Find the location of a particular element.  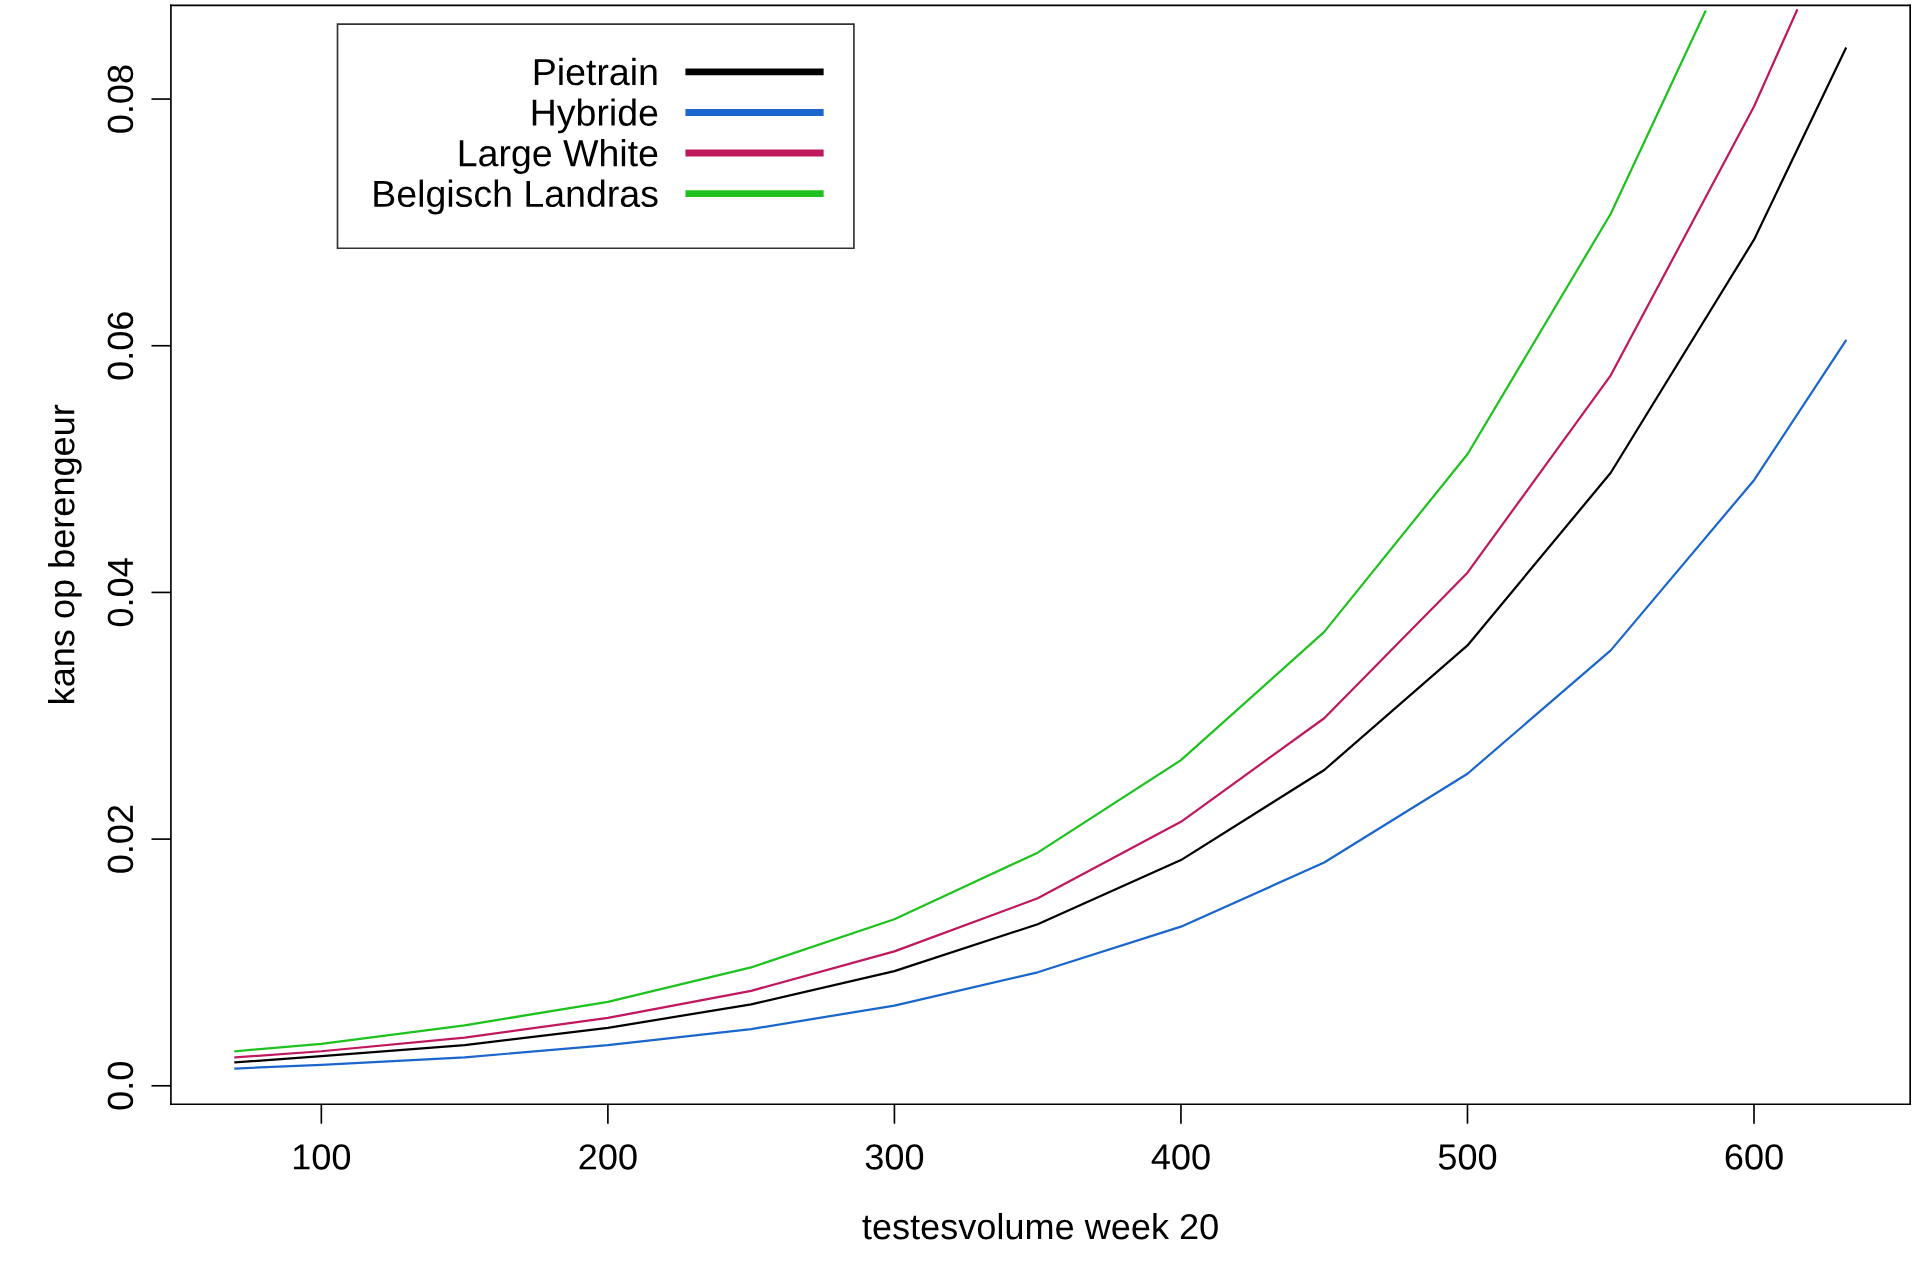

x-tick-label: 300 is located at coordinates (894, 1157).